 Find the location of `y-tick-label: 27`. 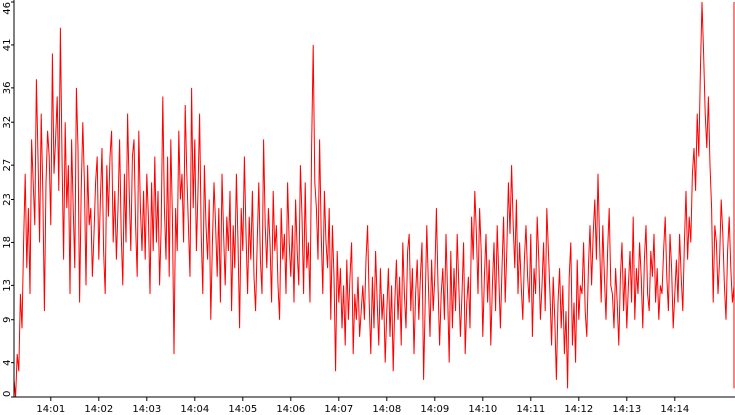

y-tick-label: 27 is located at coordinates (7, 165).